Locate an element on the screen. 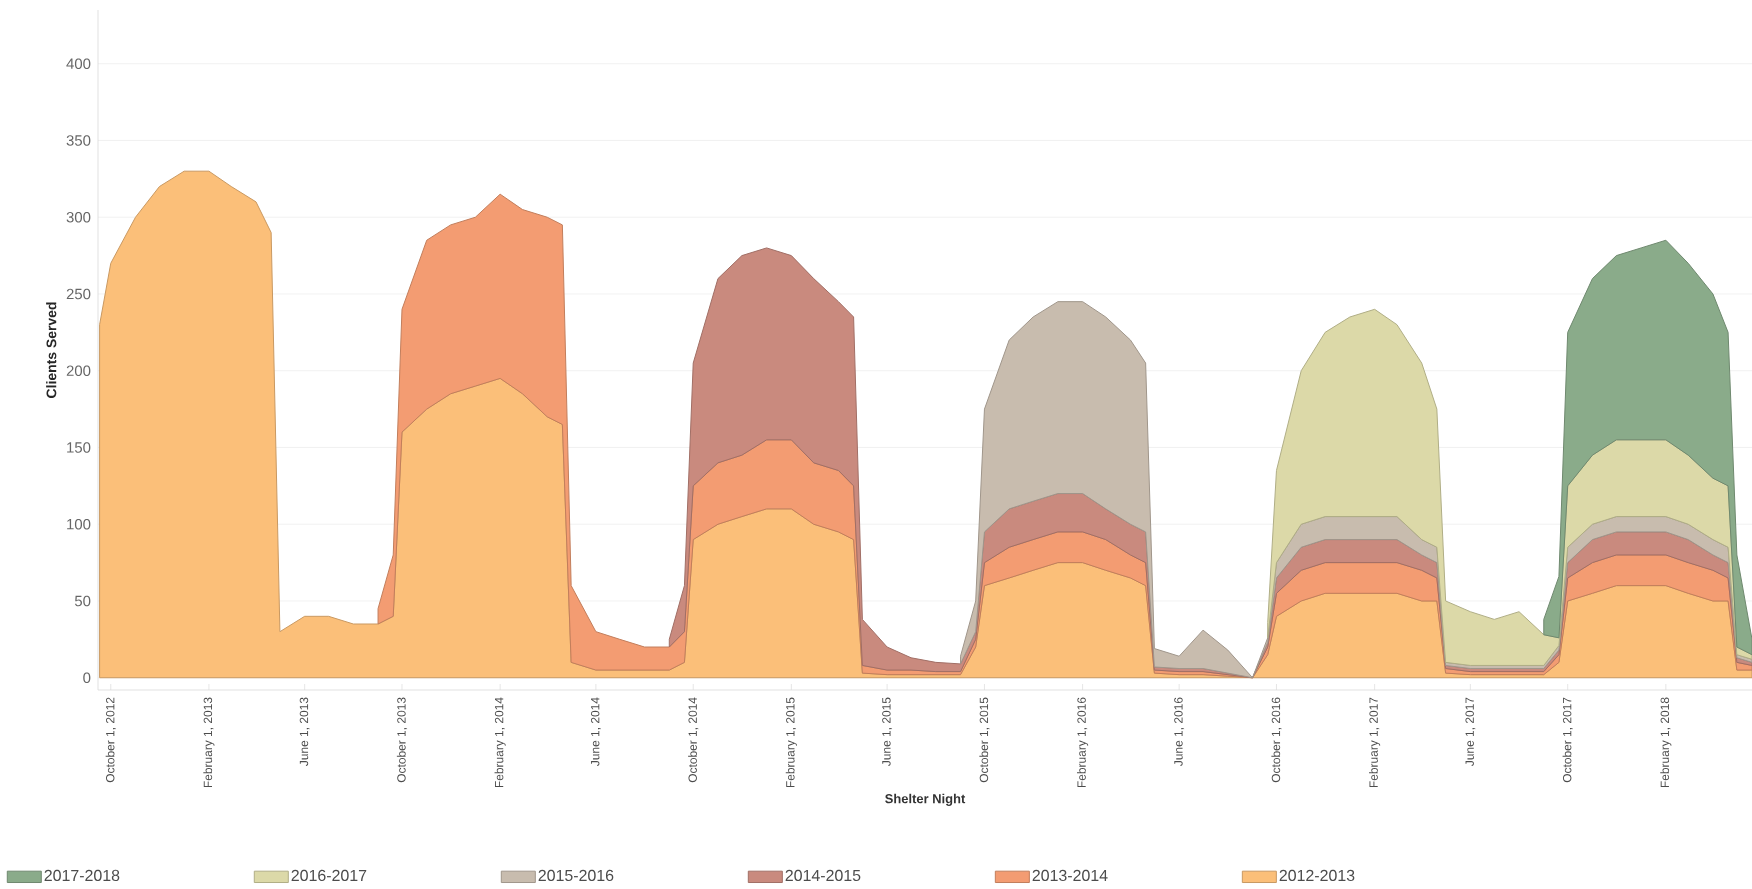  x-tick-label: June 1, 2013 is located at coordinates (304, 731).